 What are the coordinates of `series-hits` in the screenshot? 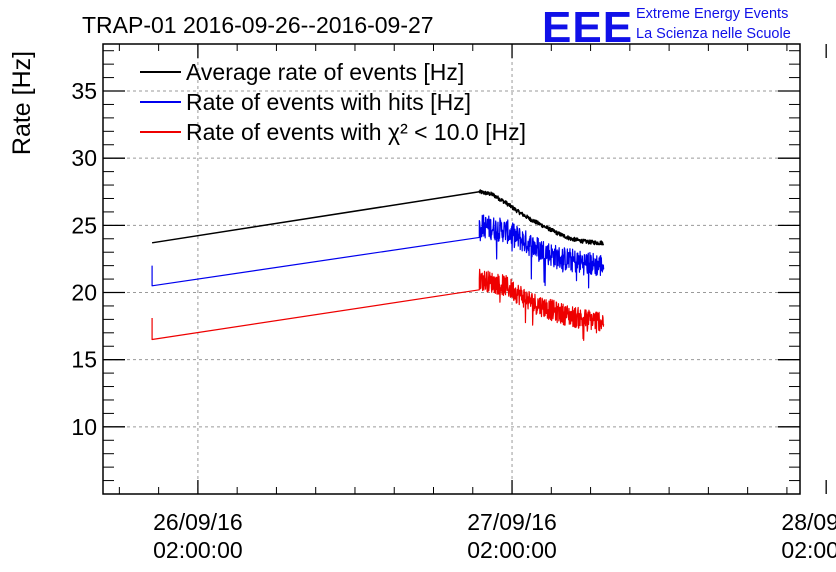 It's located at (378, 251).